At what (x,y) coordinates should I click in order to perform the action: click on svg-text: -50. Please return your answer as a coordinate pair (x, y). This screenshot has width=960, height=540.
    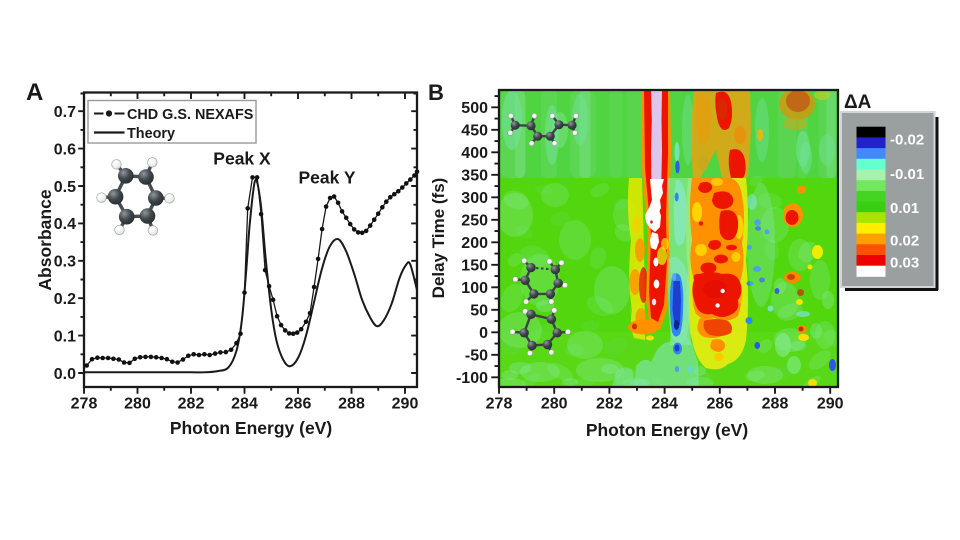
    Looking at the image, I should click on (476, 356).